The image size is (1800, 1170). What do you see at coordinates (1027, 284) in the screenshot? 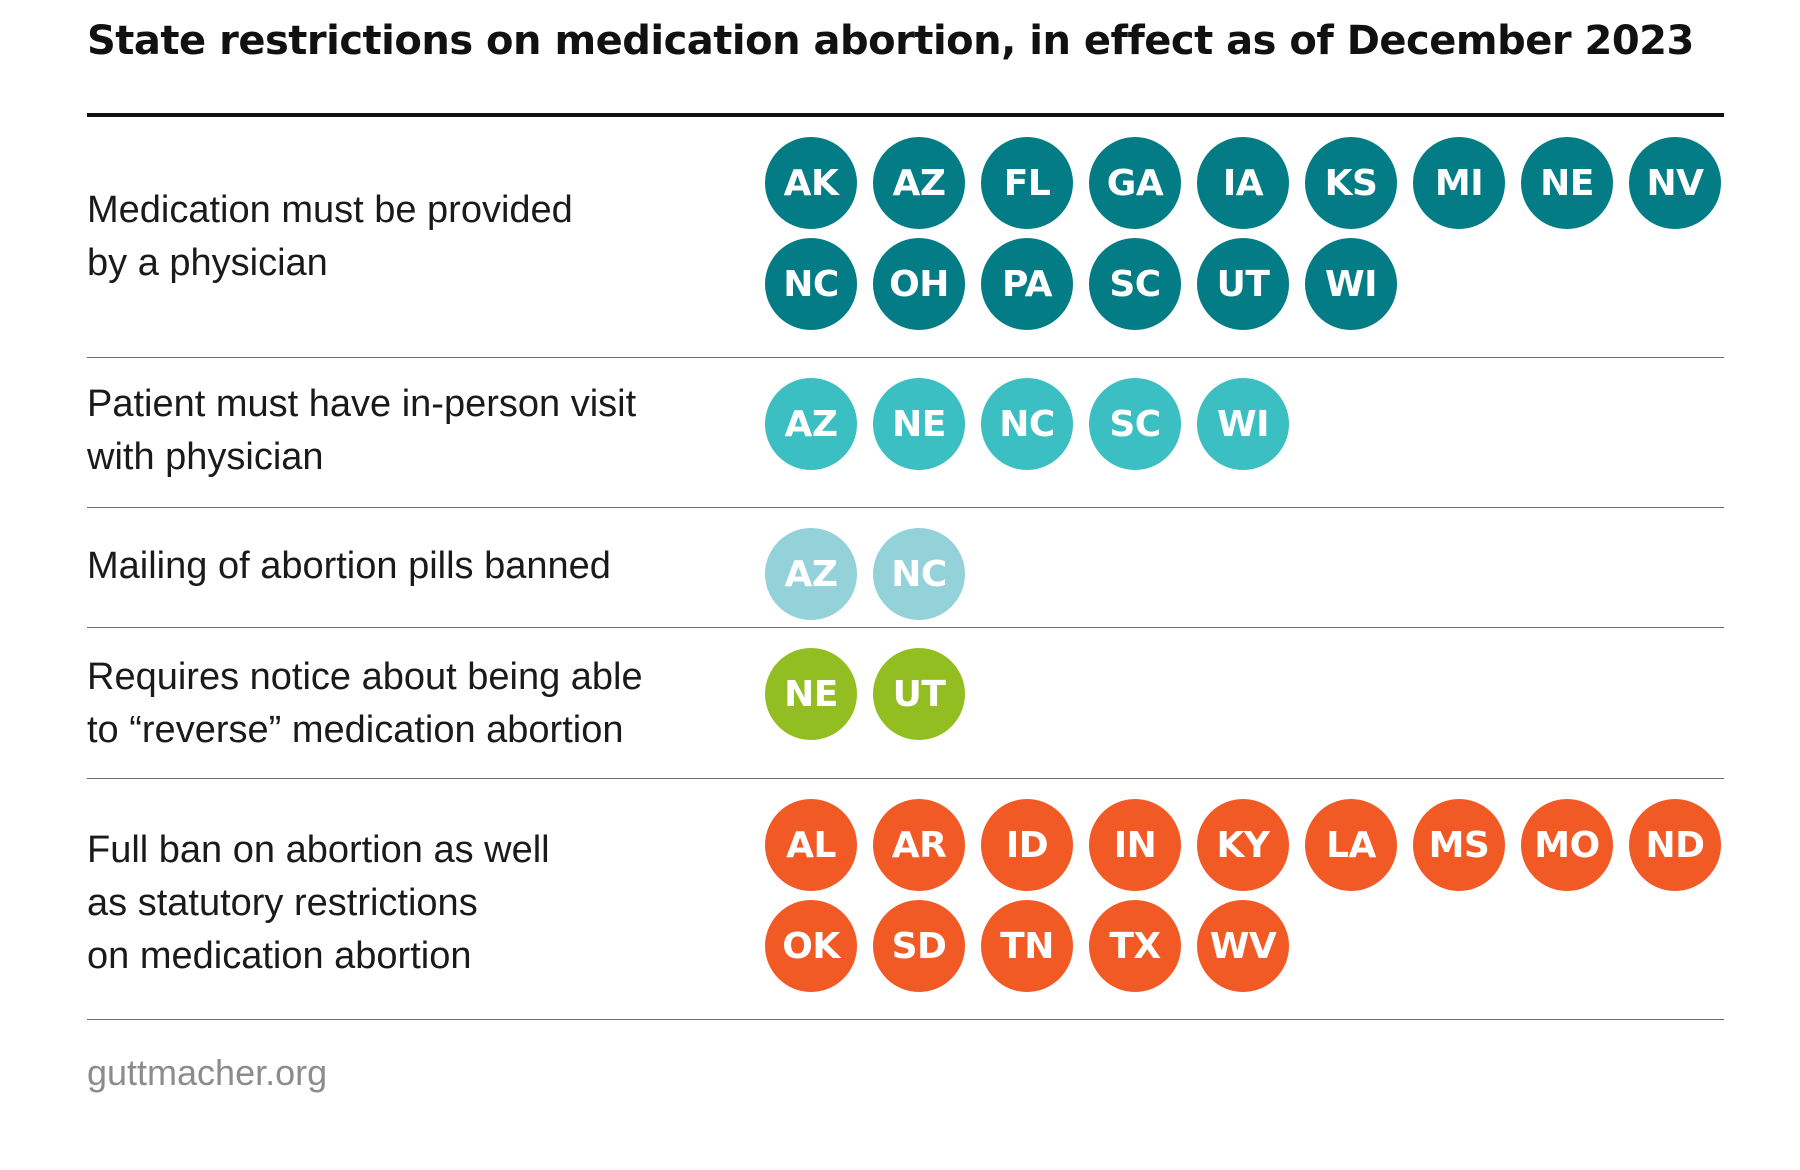
I see `state-badge-pa: PA` at bounding box center [1027, 284].